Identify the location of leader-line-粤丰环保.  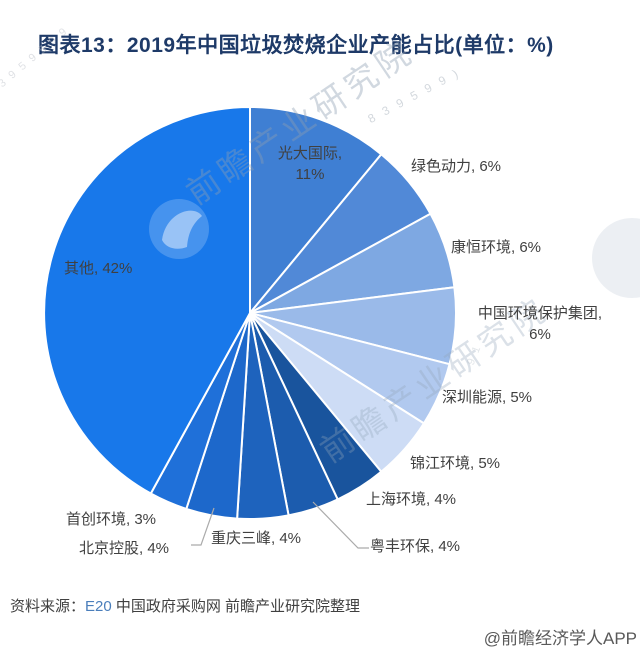
(340, 525).